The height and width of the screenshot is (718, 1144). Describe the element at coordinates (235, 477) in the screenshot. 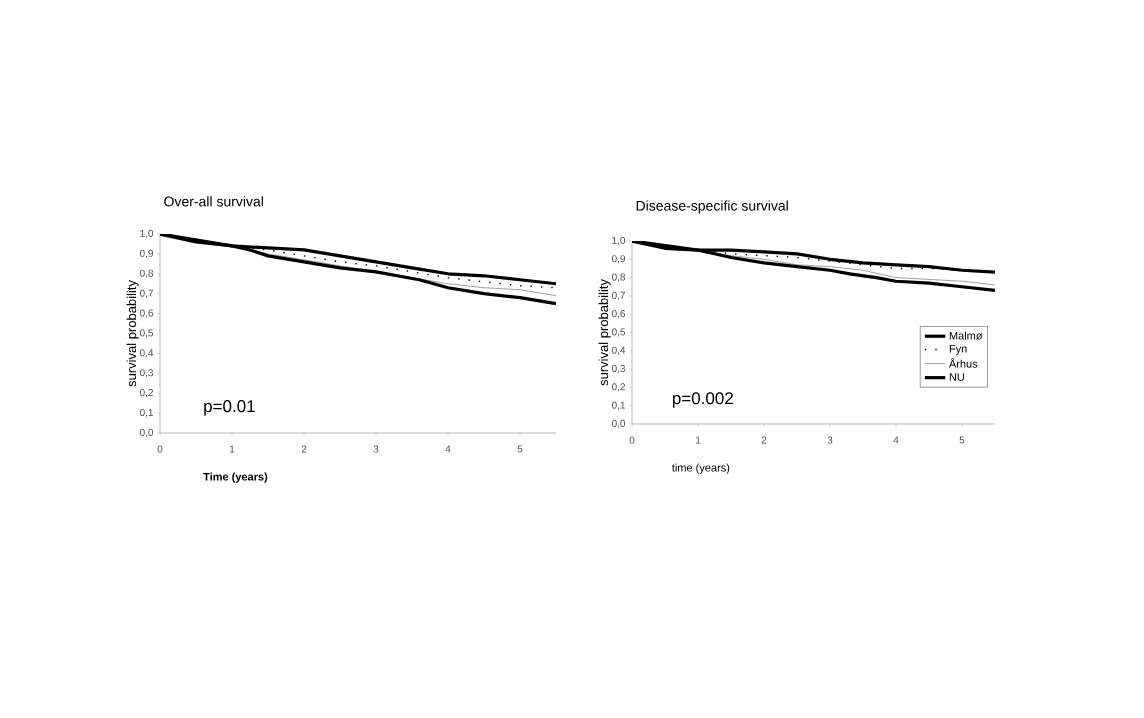

I see `x-axis-title: Time (years)` at that location.